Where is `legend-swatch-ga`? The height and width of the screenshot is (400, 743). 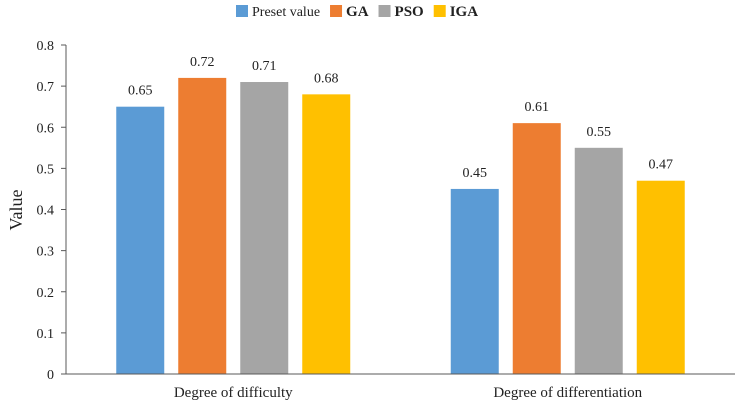 legend-swatch-ga is located at coordinates (336, 11).